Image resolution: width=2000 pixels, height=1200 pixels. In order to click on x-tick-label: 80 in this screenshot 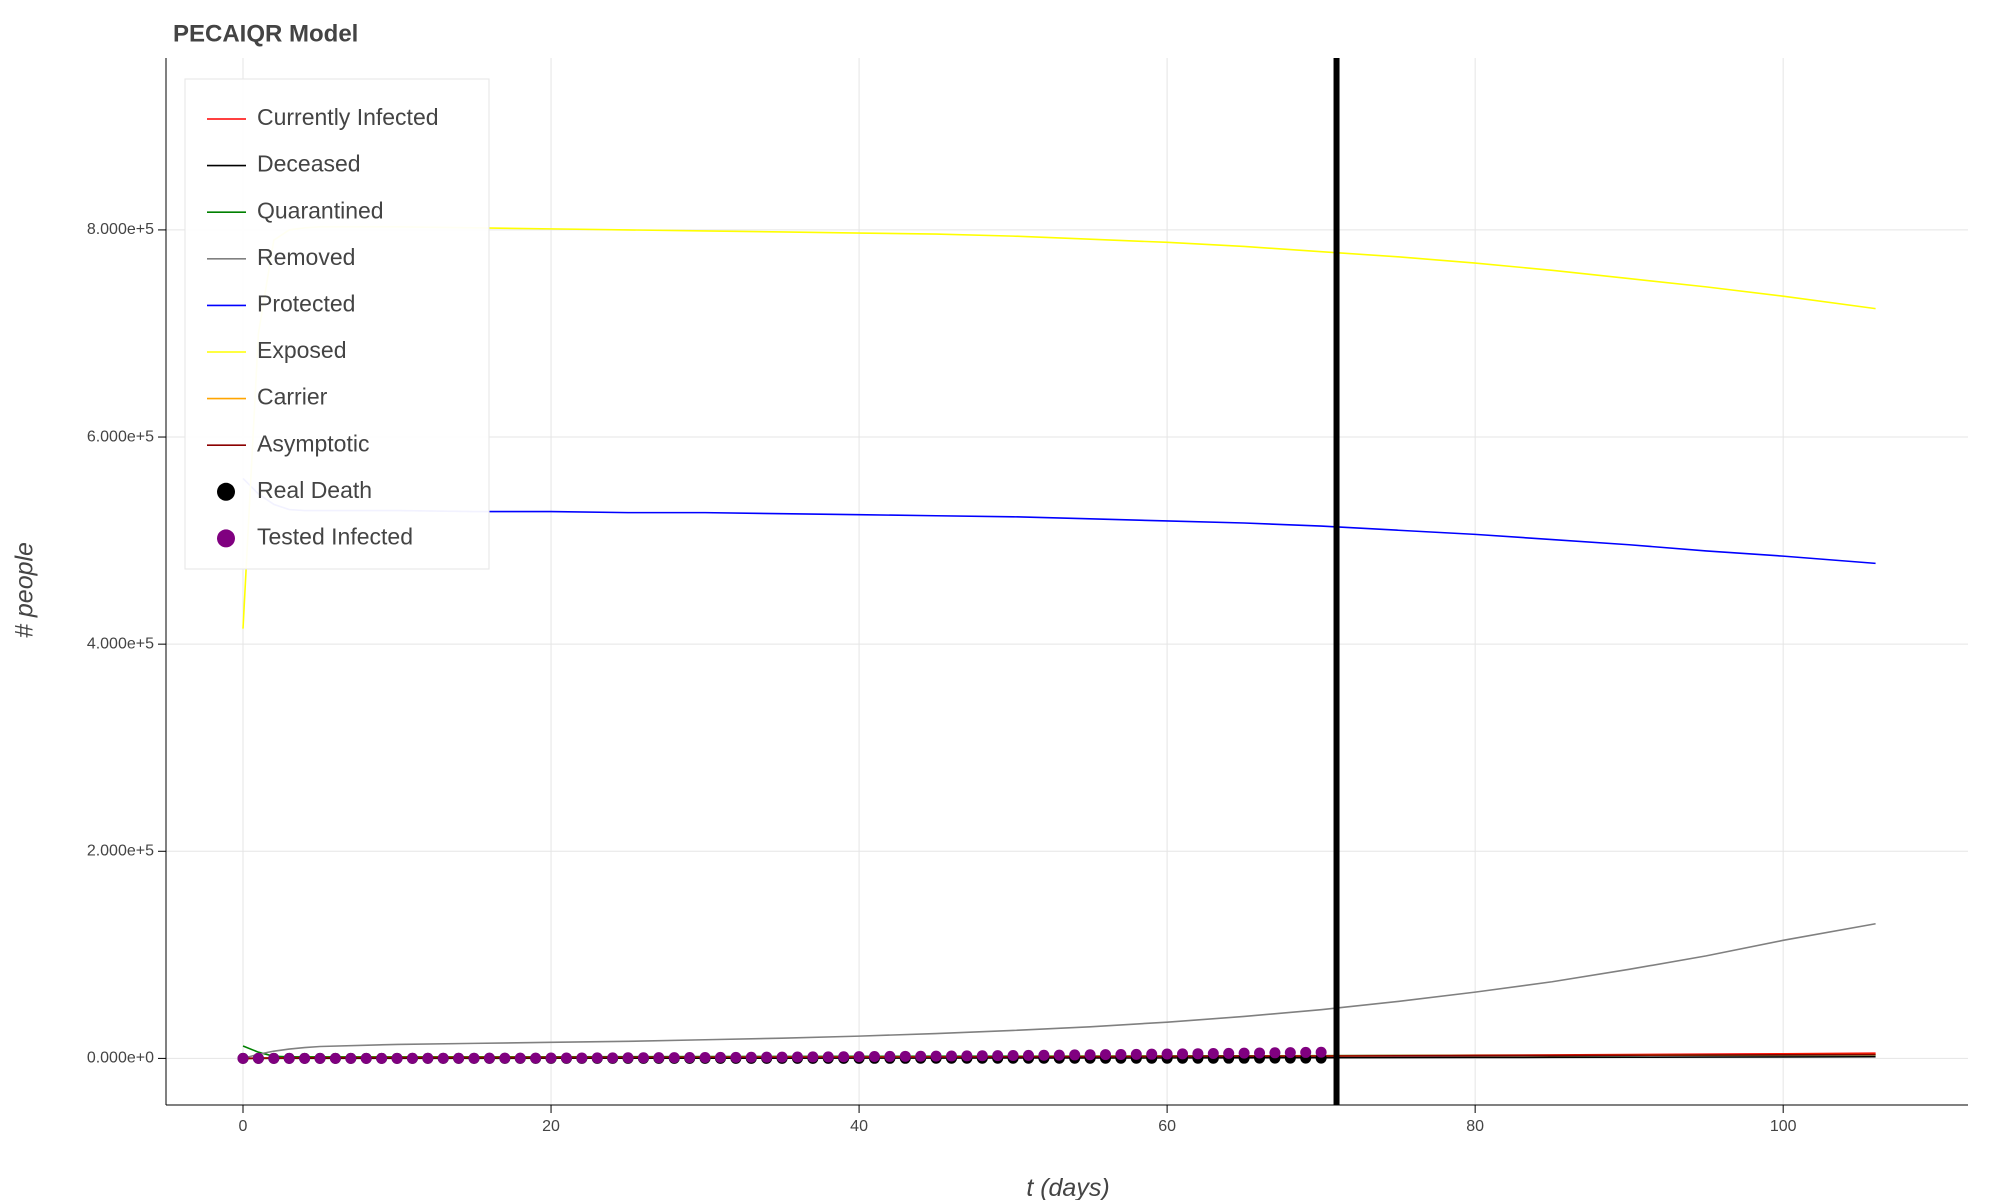, I will do `click(1475, 1126)`.